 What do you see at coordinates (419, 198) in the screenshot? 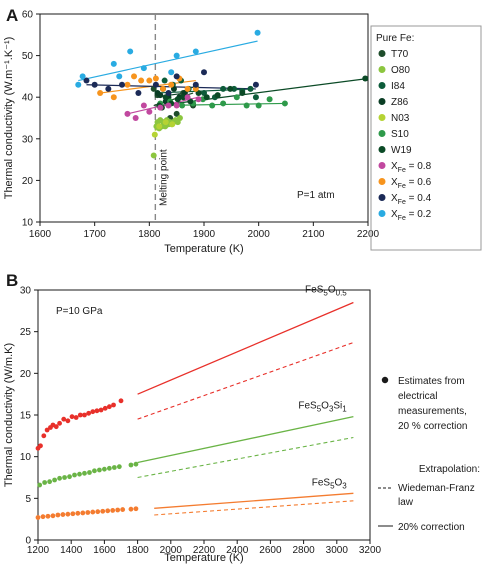
I see `legend-a-label-rest: = 0.4` at bounding box center [419, 198].